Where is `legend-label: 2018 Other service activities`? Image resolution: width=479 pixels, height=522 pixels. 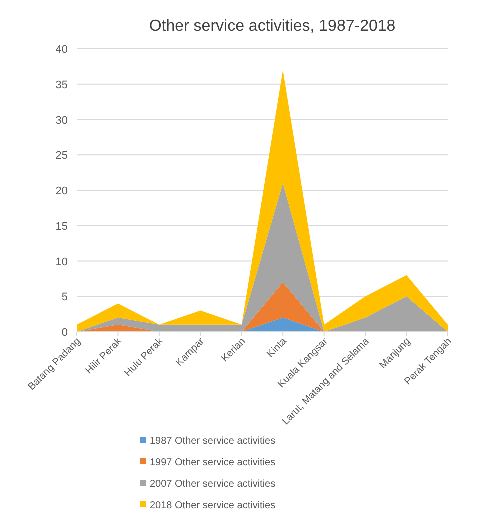
legend-label: 2018 Other service activities is located at coordinates (213, 506).